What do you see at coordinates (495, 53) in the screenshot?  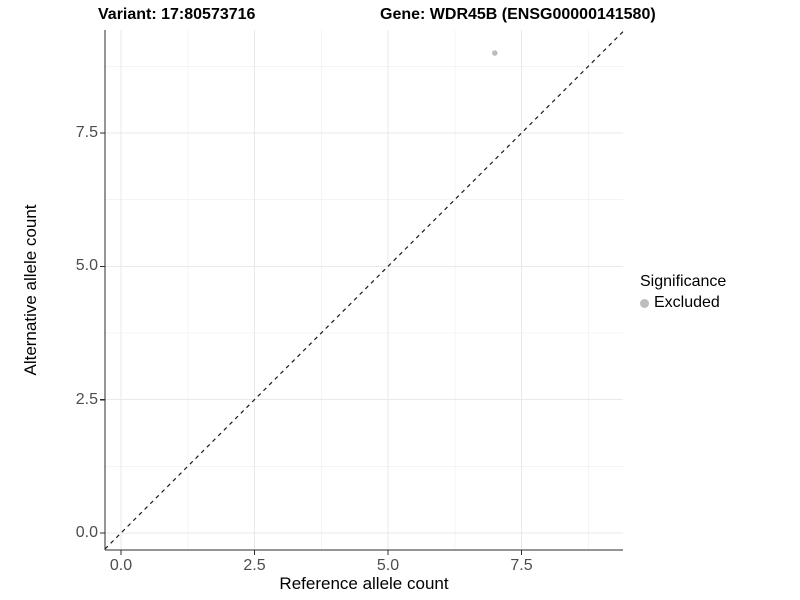 I see `data-points` at bounding box center [495, 53].